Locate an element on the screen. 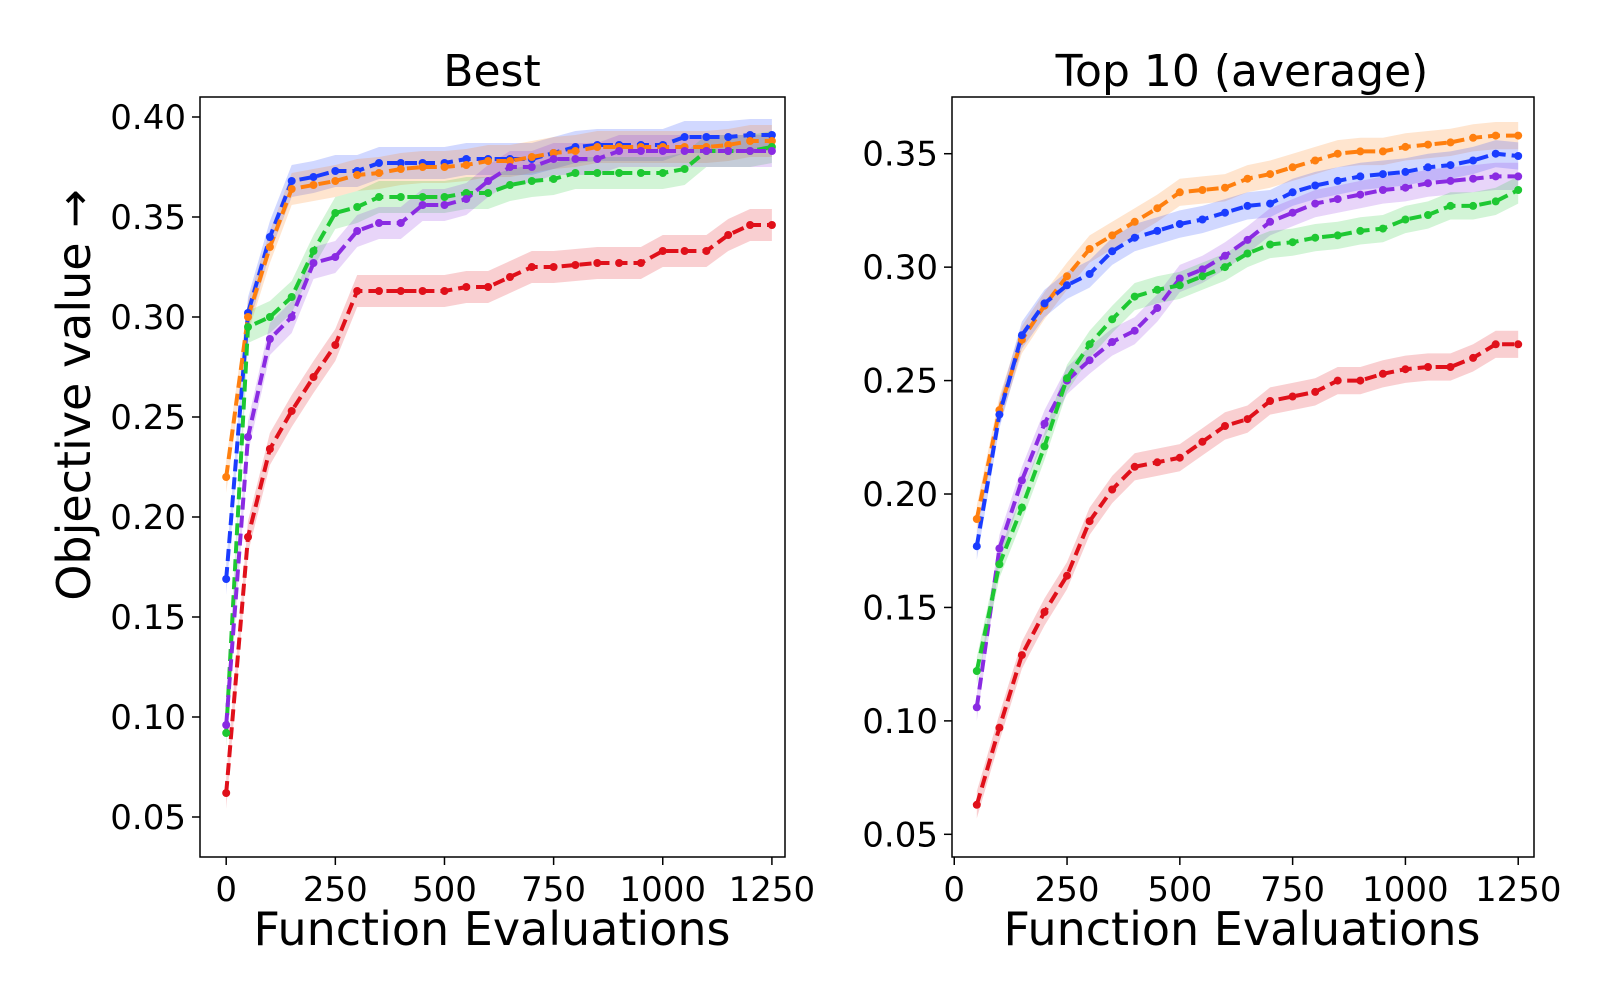  y-tick-label: 0.15 is located at coordinates (148, 618).